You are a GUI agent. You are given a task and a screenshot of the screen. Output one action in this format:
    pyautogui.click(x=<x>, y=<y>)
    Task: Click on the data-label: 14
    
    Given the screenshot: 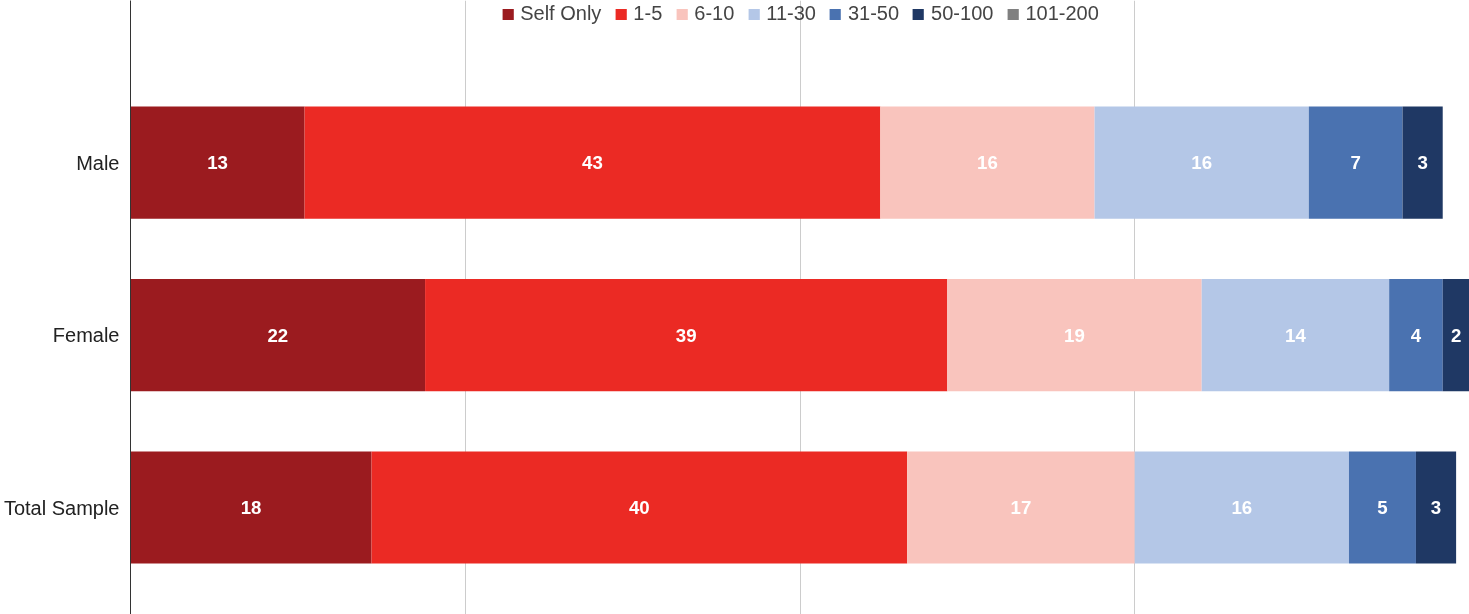 What is the action you would take?
    pyautogui.click(x=1296, y=335)
    